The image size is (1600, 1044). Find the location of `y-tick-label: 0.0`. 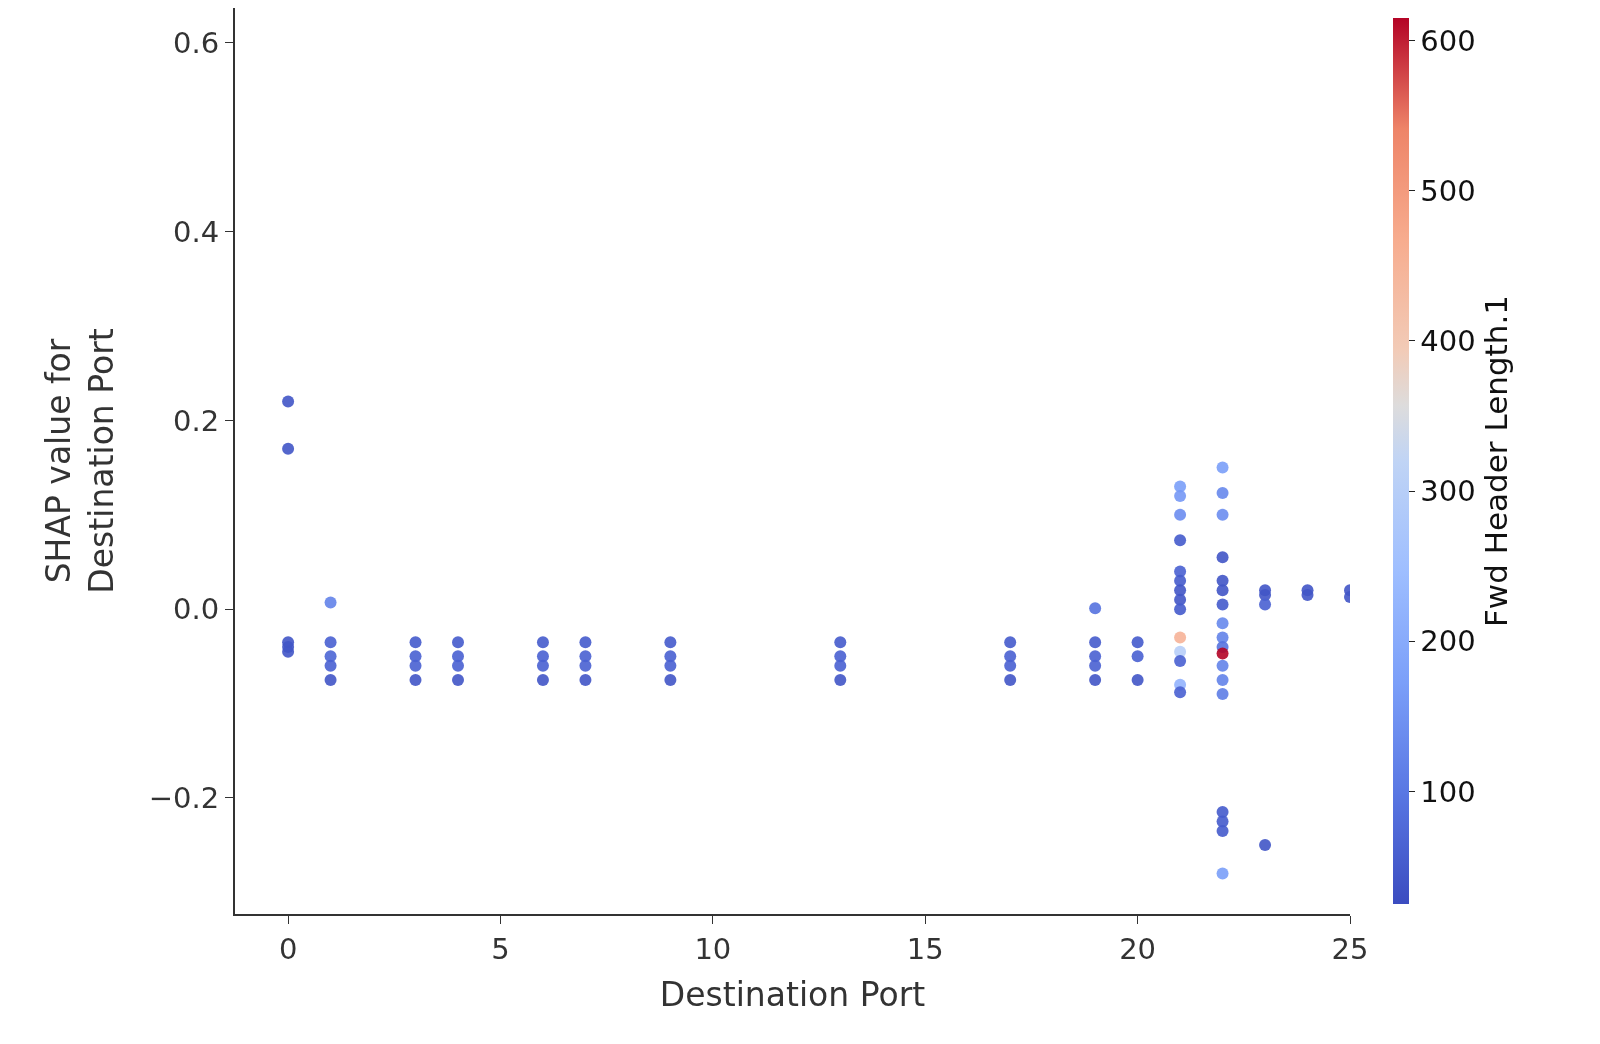

y-tick-label: 0.0 is located at coordinates (196, 609).